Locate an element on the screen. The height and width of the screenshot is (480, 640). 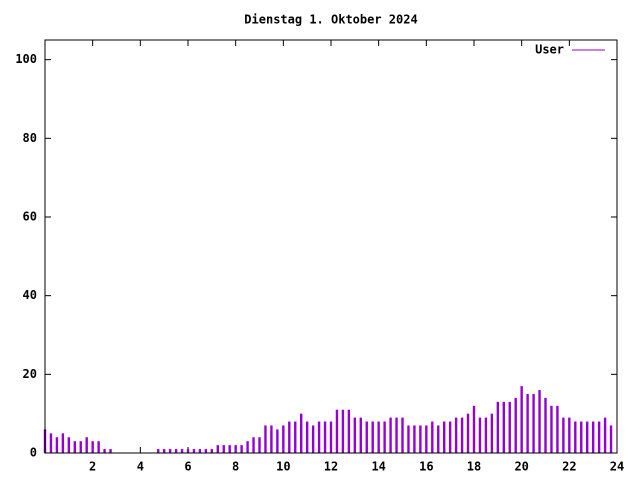
y-tick-label: 40 is located at coordinates (30, 295).